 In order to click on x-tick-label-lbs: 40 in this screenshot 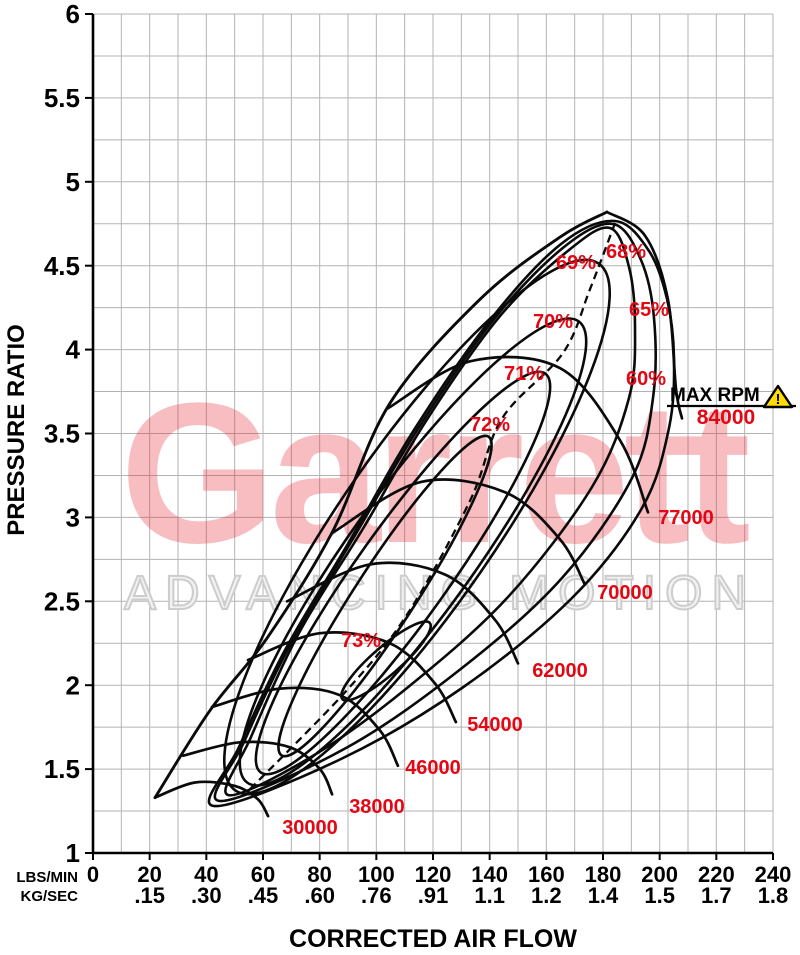, I will do `click(206, 874)`.